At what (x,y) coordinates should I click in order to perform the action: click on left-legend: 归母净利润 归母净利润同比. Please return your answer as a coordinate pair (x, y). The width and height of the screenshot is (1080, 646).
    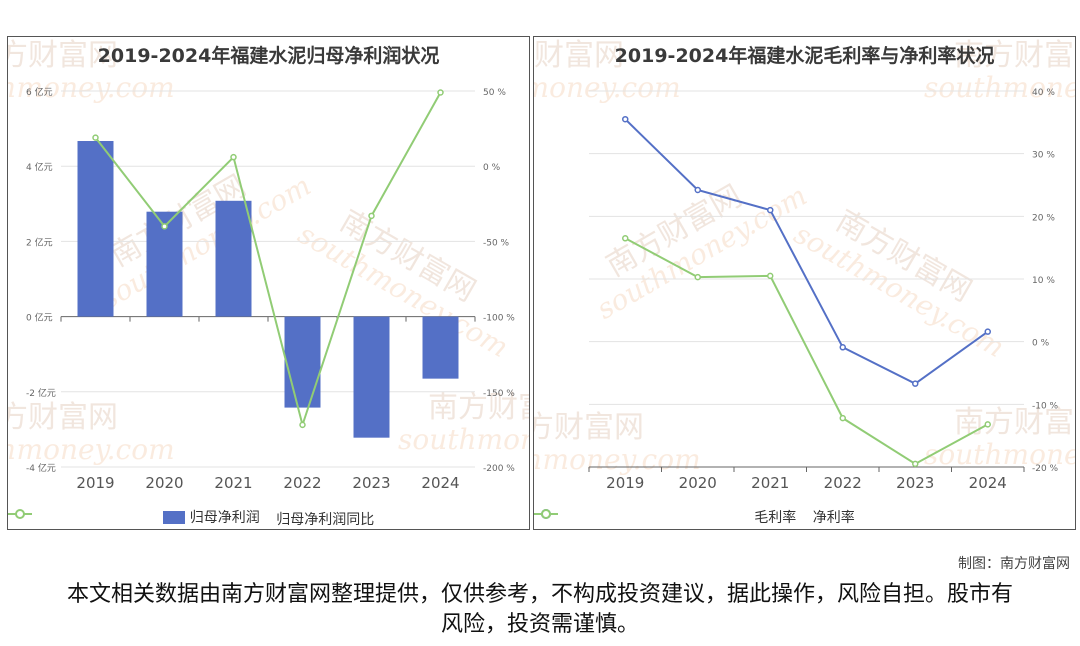
    Looking at the image, I should click on (268, 518).